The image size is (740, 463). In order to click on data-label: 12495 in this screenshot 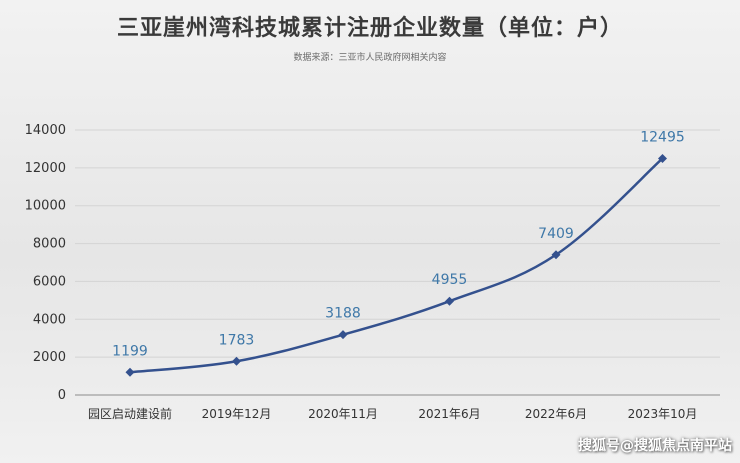, I will do `click(662, 137)`.